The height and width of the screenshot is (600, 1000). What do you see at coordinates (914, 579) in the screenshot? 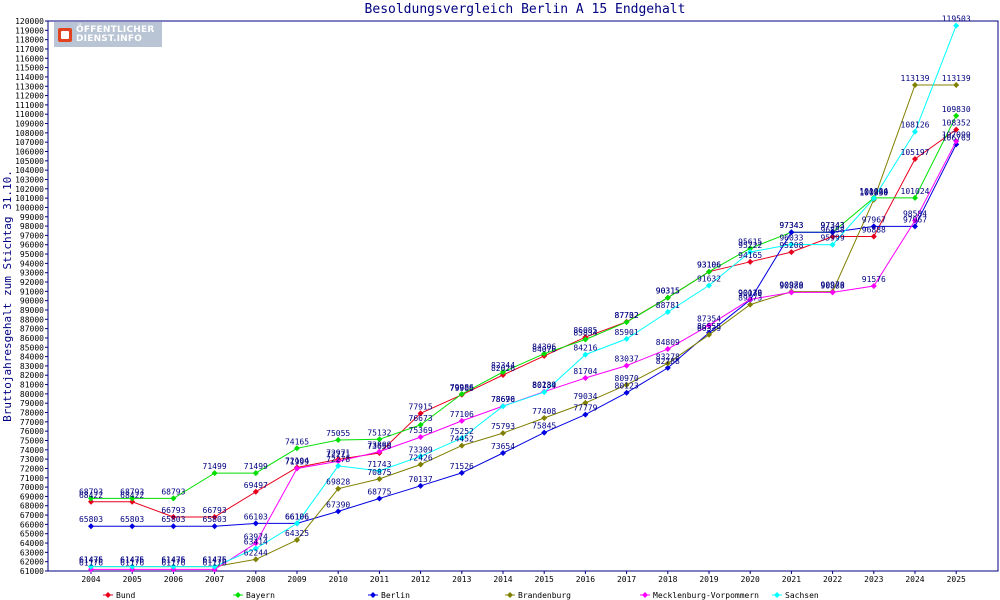
I see `x-tick-label: 2024` at bounding box center [914, 579].